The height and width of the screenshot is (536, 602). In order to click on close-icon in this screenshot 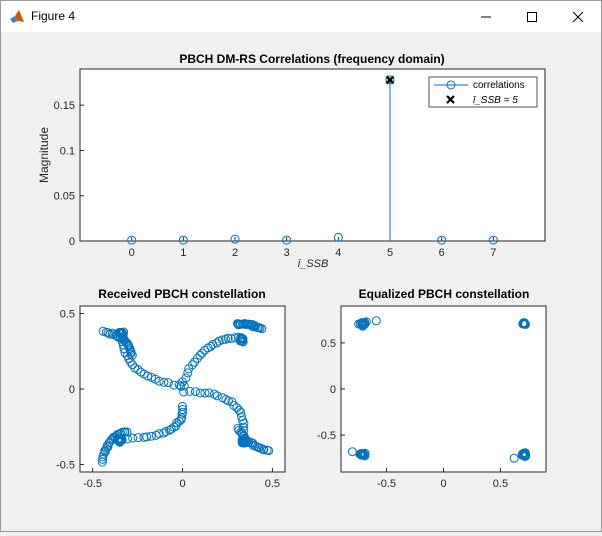, I will do `click(578, 16)`.